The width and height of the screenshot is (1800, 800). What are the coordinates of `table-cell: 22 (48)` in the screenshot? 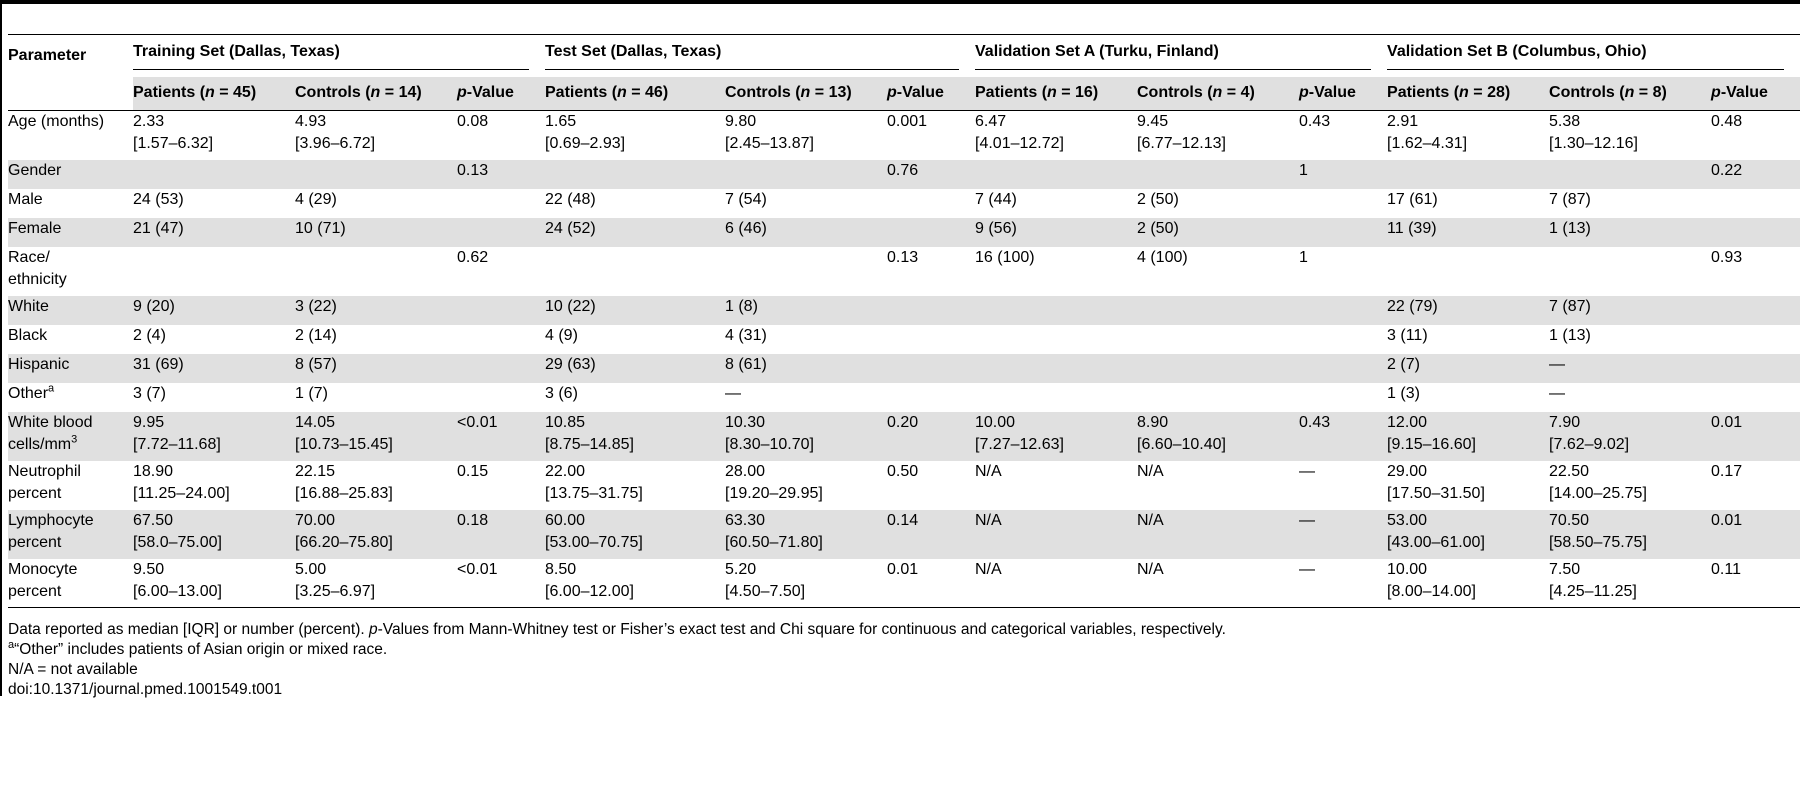 It's located at (635, 203).